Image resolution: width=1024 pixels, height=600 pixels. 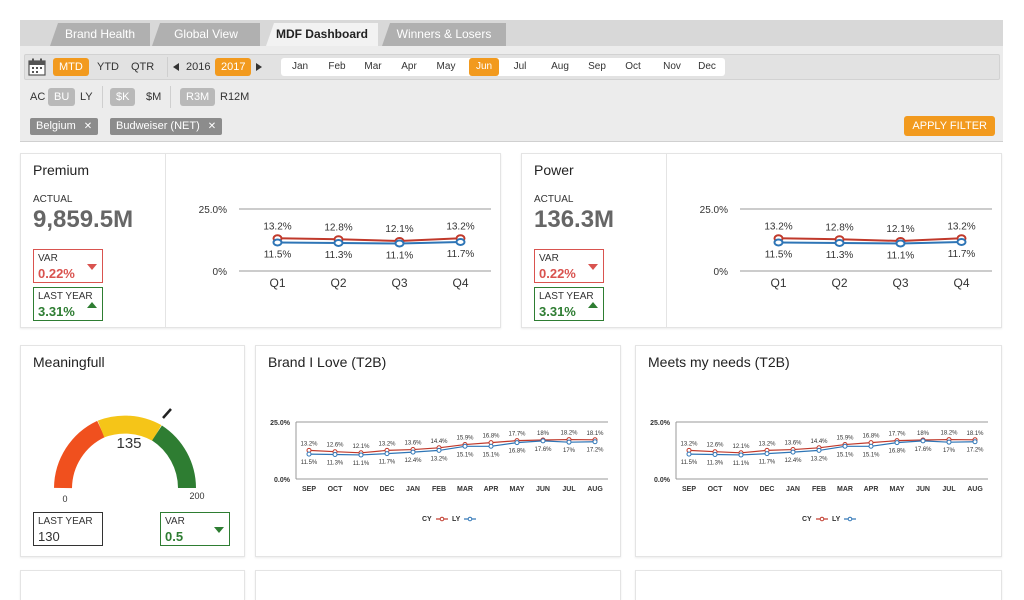 I want to click on tab-global-view: Global View, so click(x=206, y=34).